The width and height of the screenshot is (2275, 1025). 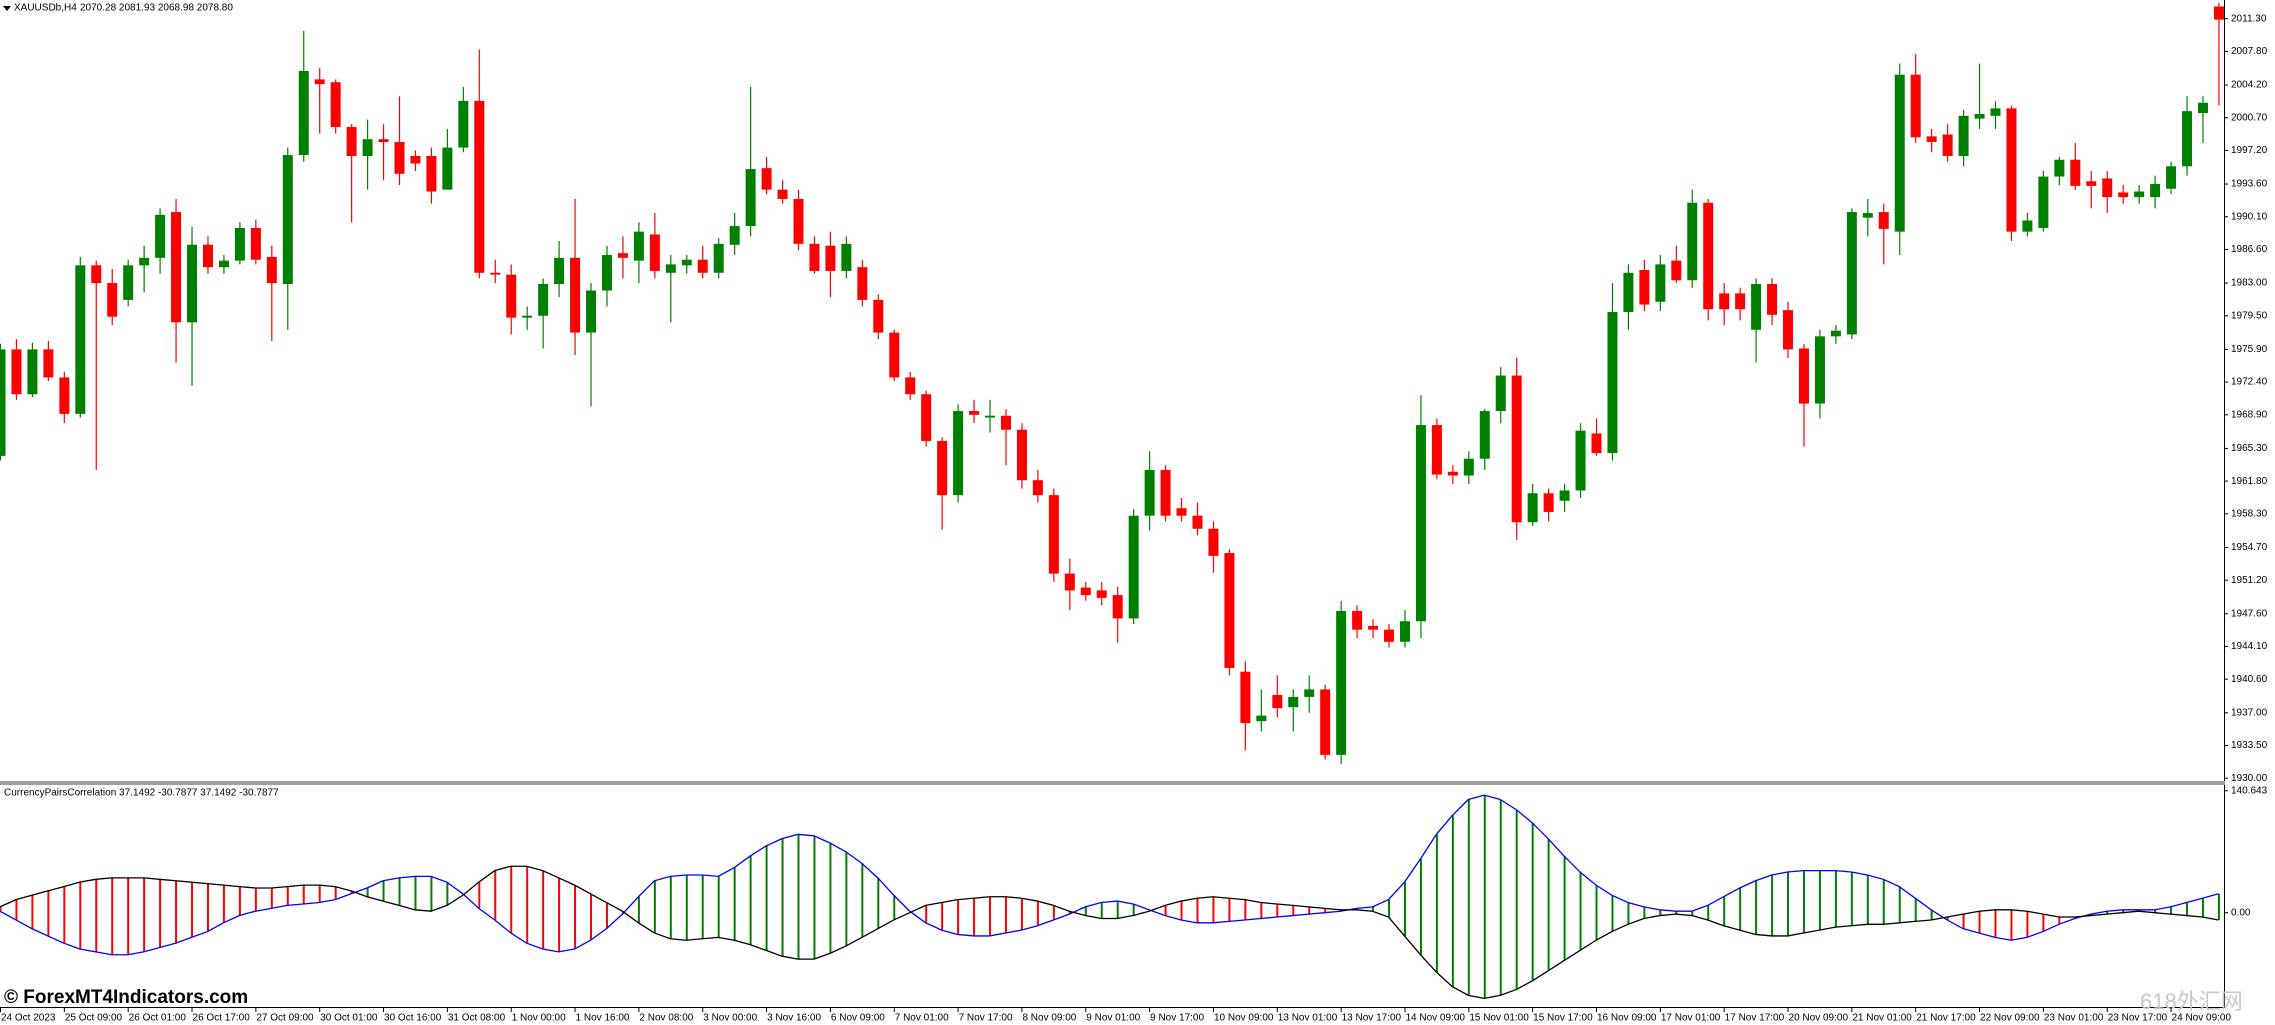 What do you see at coordinates (1819, 1018) in the screenshot?
I see `x-tick-label: 20 Nov 09:00` at bounding box center [1819, 1018].